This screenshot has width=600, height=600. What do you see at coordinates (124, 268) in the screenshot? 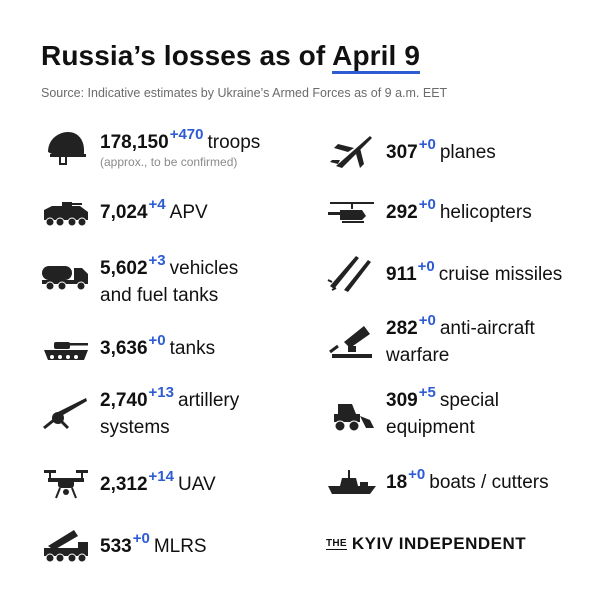
I see `vehicles-number: 5,602` at bounding box center [124, 268].